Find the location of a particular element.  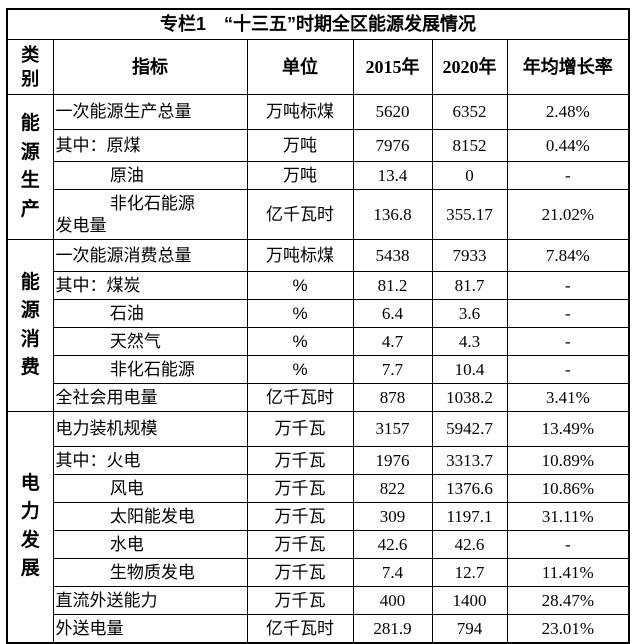

value-2015-cell: 822 is located at coordinates (392, 488).